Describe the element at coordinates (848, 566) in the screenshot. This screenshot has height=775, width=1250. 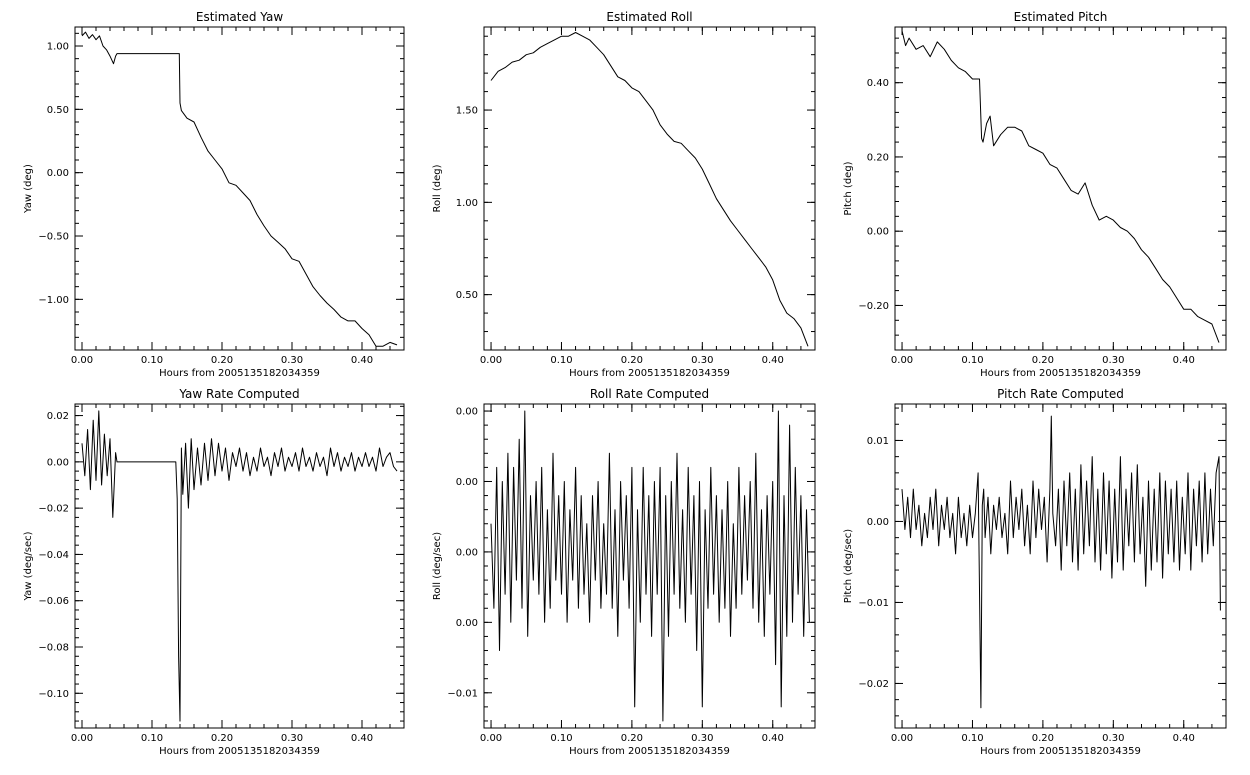
I see `y-axis-label: Pitch (deg/sec)` at that location.